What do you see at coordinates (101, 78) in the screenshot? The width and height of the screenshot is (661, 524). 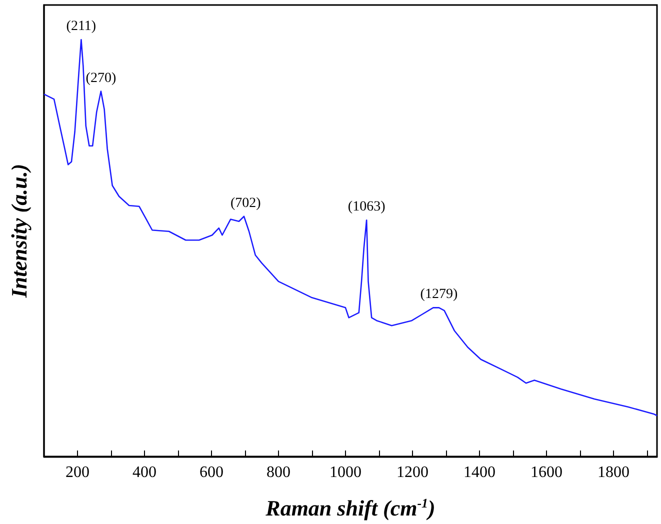 I see `annotation: (270)` at bounding box center [101, 78].